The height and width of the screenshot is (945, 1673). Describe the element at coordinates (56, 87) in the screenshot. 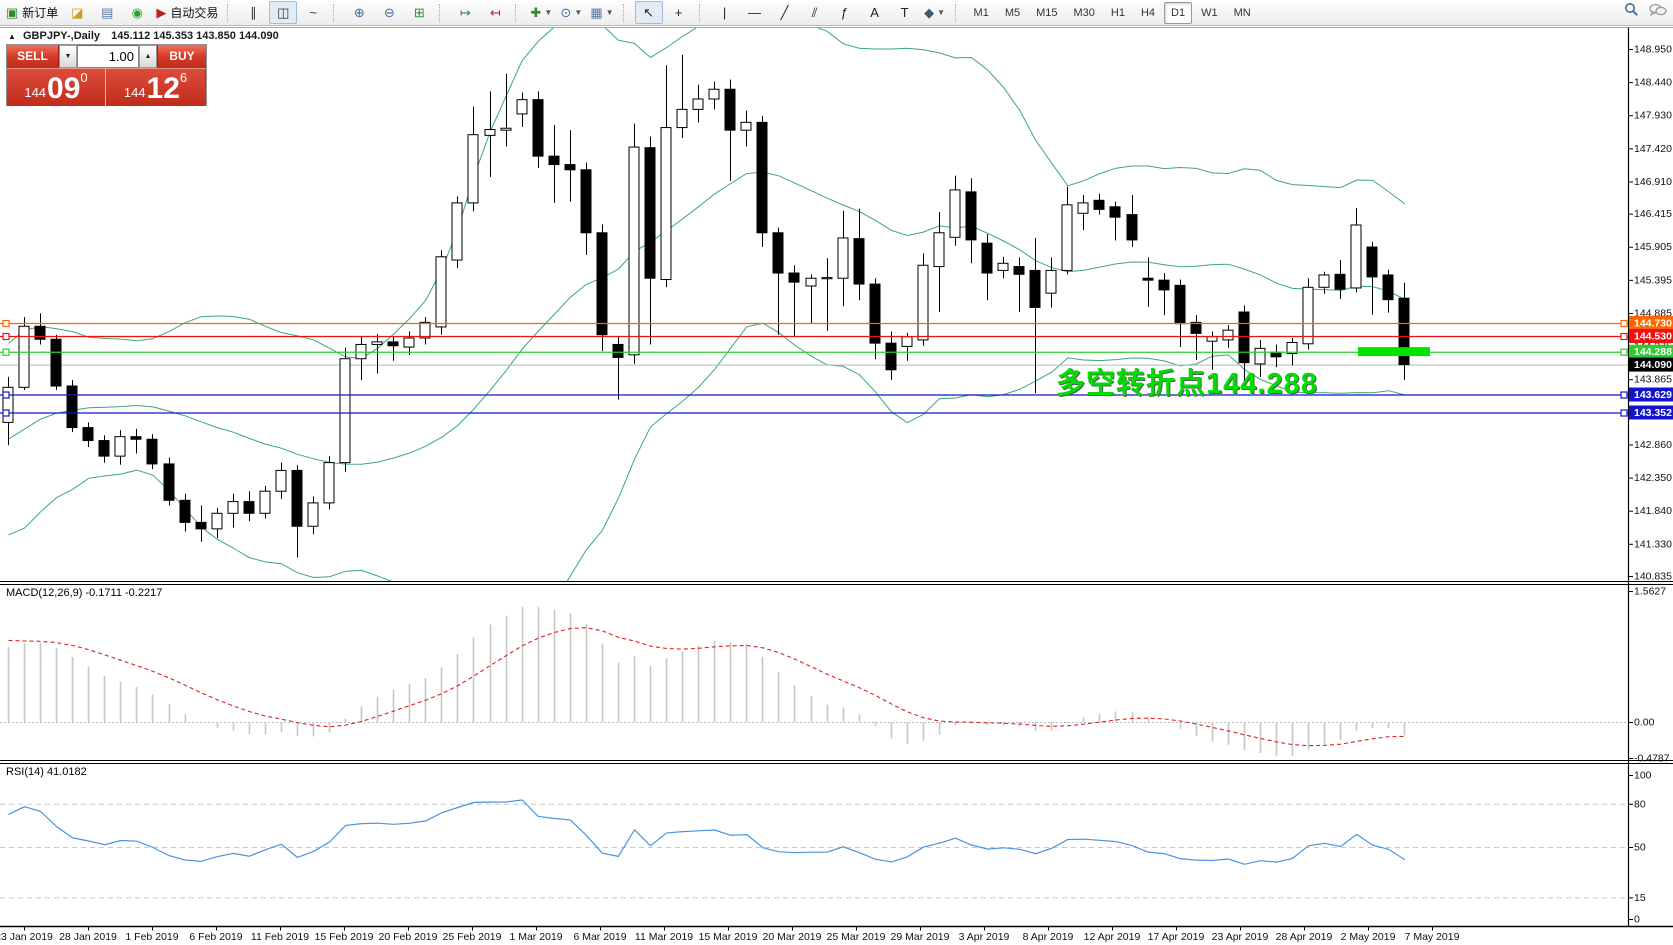

I see `sell-price: 144 09 0` at that location.